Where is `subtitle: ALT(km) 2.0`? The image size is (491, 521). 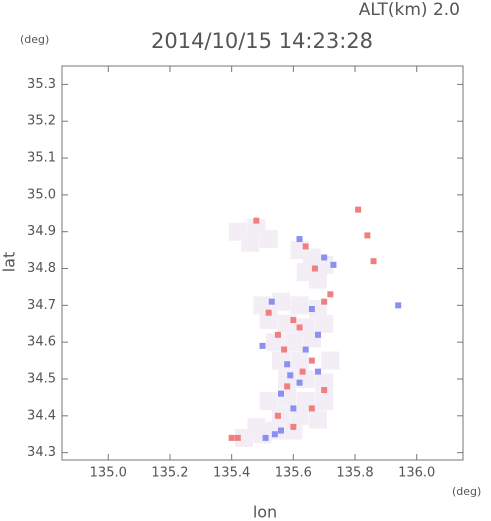 subtitle: ALT(km) 2.0 is located at coordinates (409, 10).